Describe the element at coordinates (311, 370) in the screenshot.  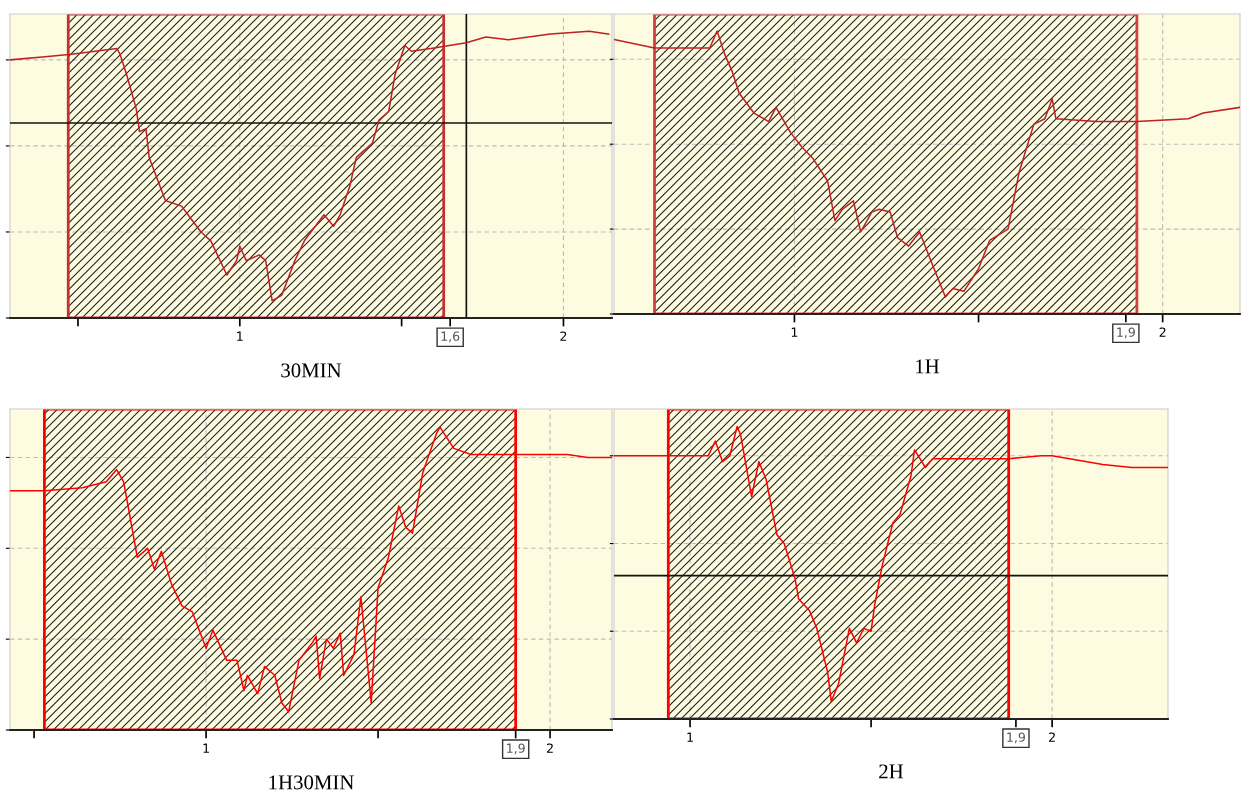
I see `x-axis-title: 30MIN` at that location.